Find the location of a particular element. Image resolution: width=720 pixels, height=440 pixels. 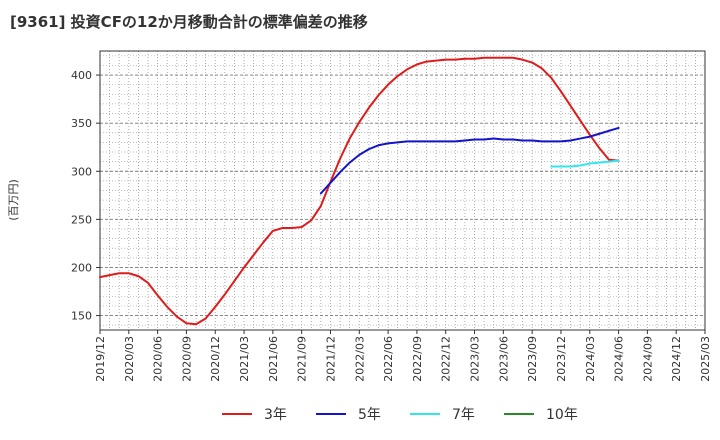

legend-label: 5年 is located at coordinates (369, 415).